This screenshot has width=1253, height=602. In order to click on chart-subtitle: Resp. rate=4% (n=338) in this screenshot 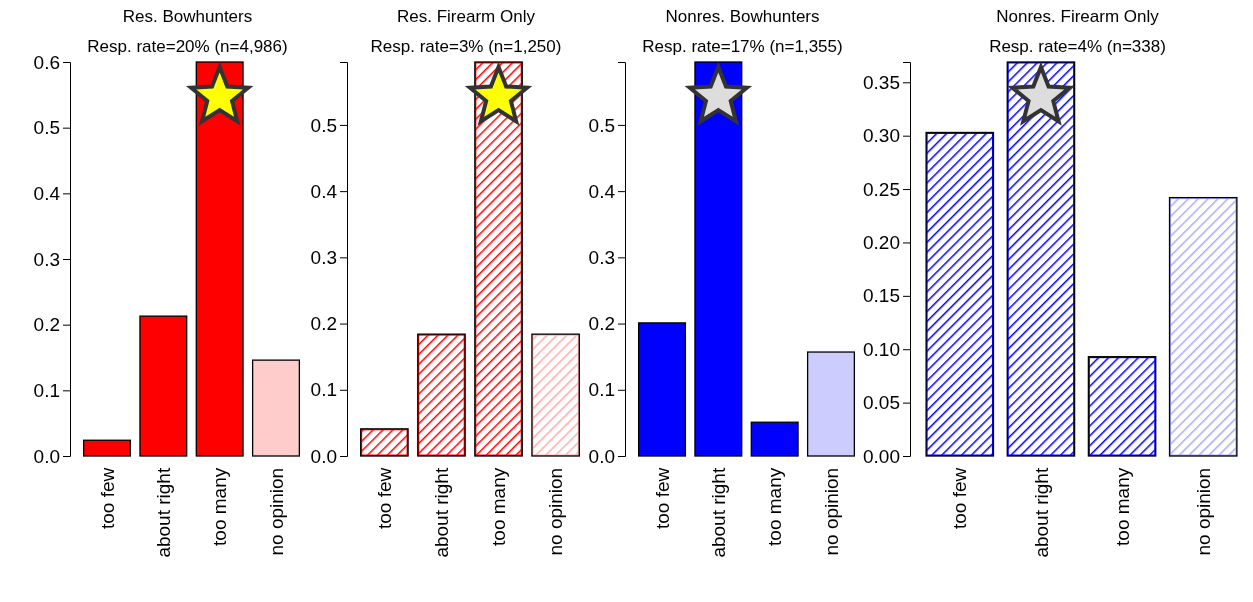, I will do `click(1077, 46)`.